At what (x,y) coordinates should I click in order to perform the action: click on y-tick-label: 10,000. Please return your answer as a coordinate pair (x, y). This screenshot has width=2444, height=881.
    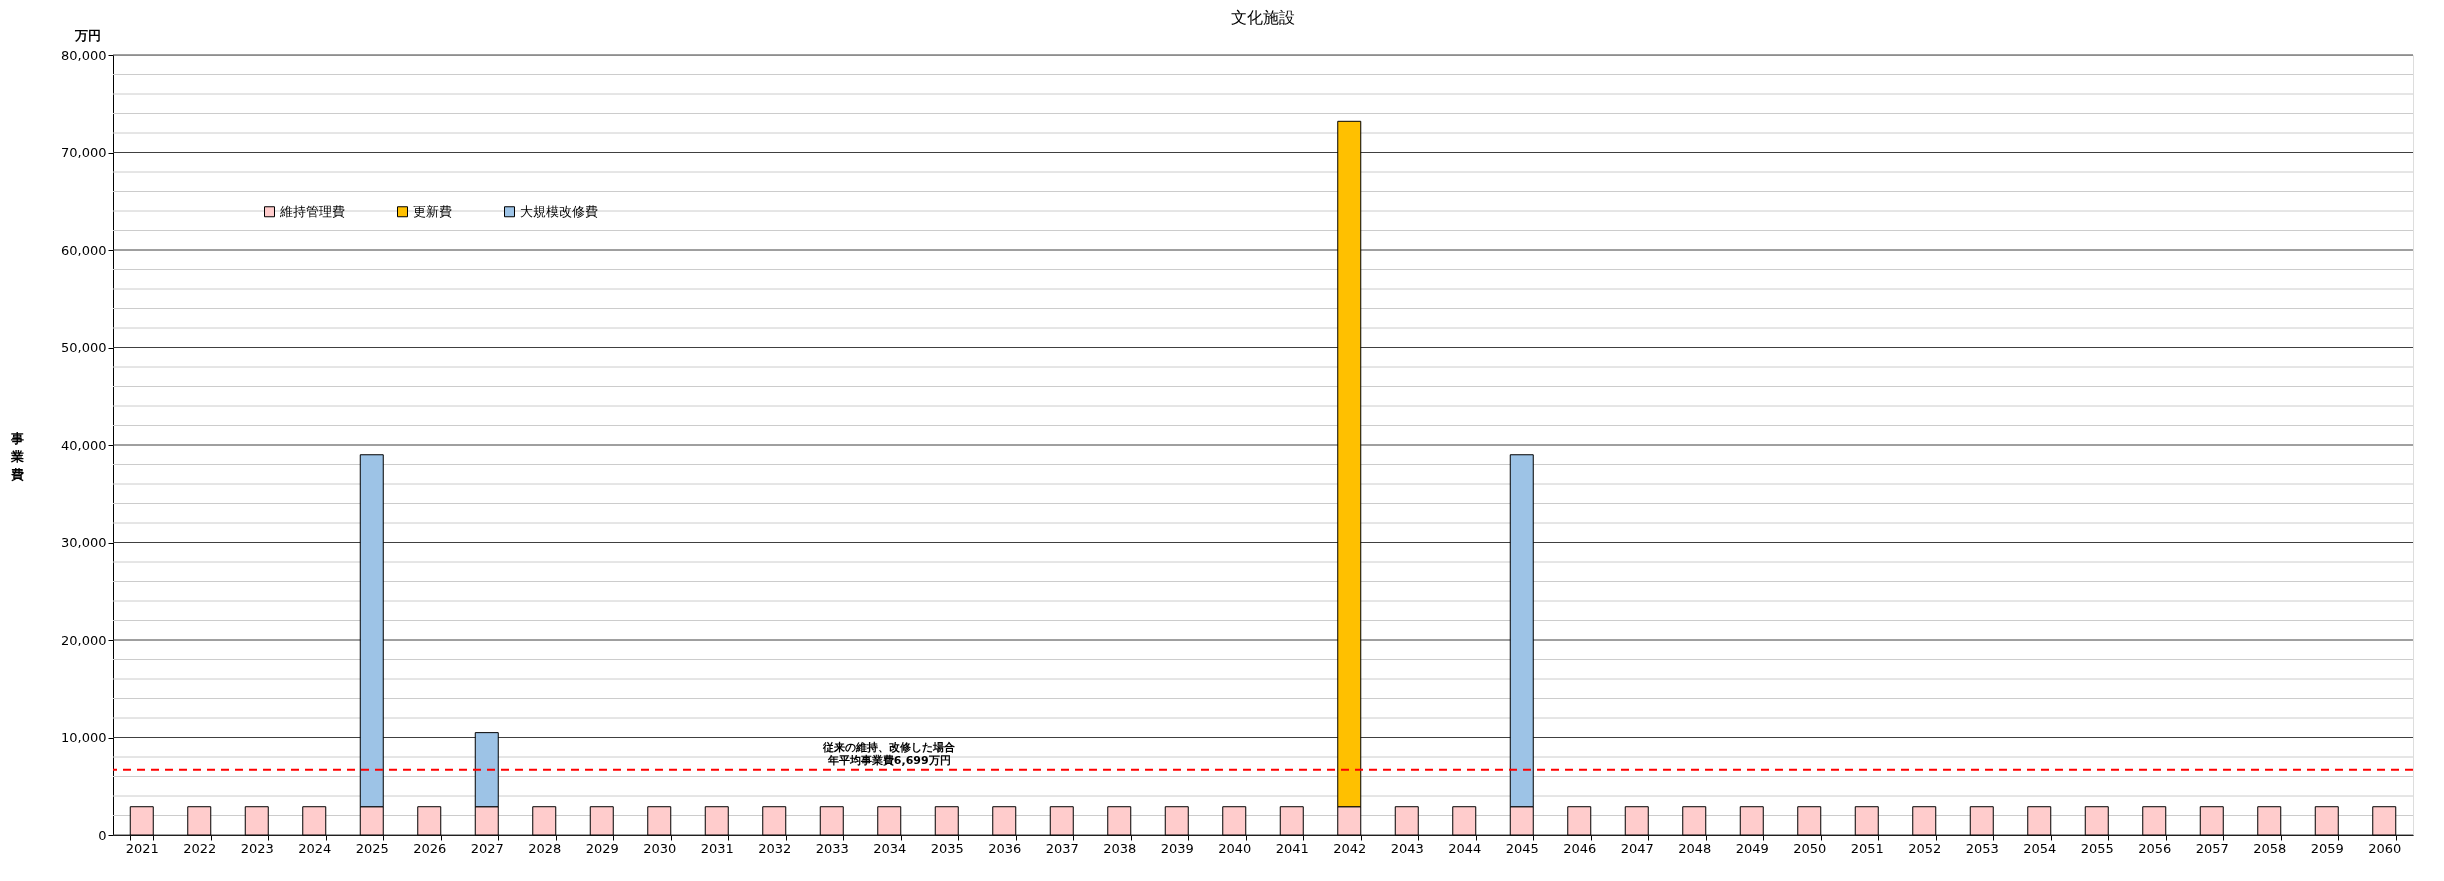
    Looking at the image, I should click on (84, 737).